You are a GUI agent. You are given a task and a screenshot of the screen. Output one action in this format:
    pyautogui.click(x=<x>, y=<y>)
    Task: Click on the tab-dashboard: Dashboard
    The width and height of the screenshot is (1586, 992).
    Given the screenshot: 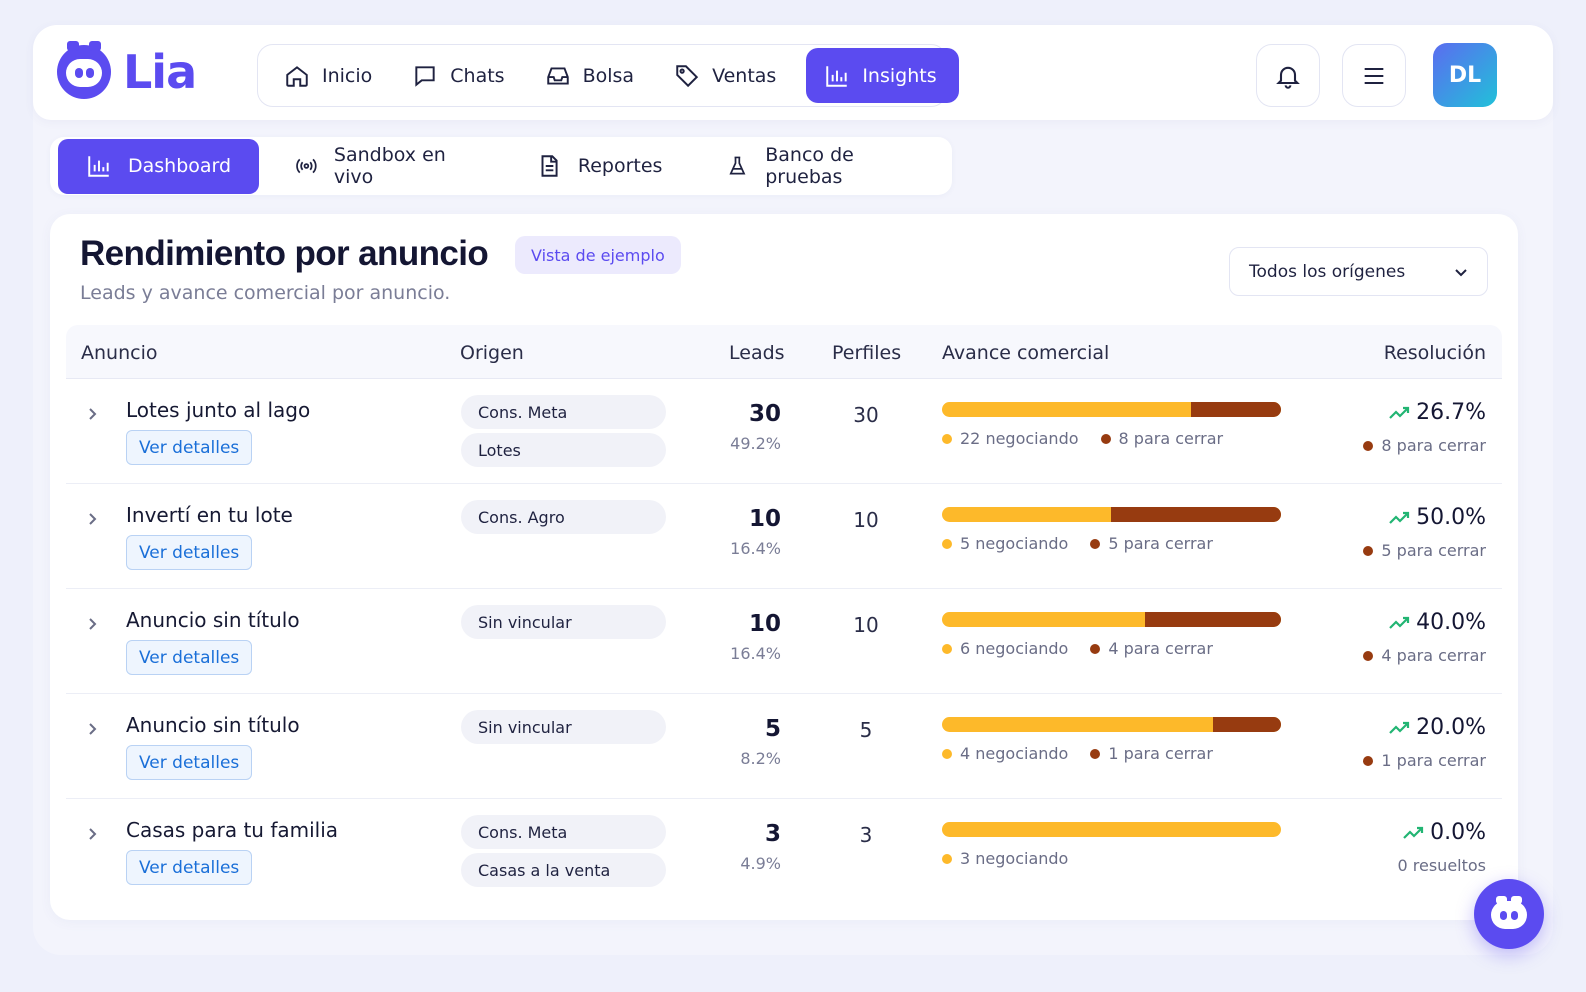 What is the action you would take?
    pyautogui.click(x=159, y=166)
    